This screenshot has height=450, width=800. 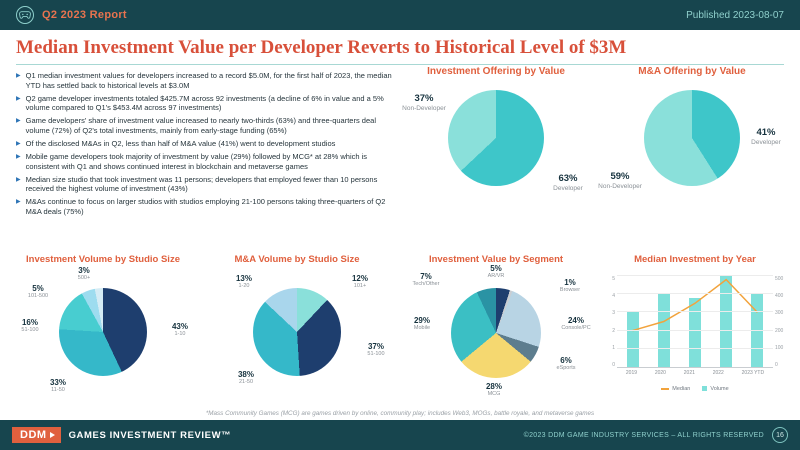 What do you see at coordinates (496, 138) in the screenshot?
I see `investment-offering-pie` at bounding box center [496, 138].